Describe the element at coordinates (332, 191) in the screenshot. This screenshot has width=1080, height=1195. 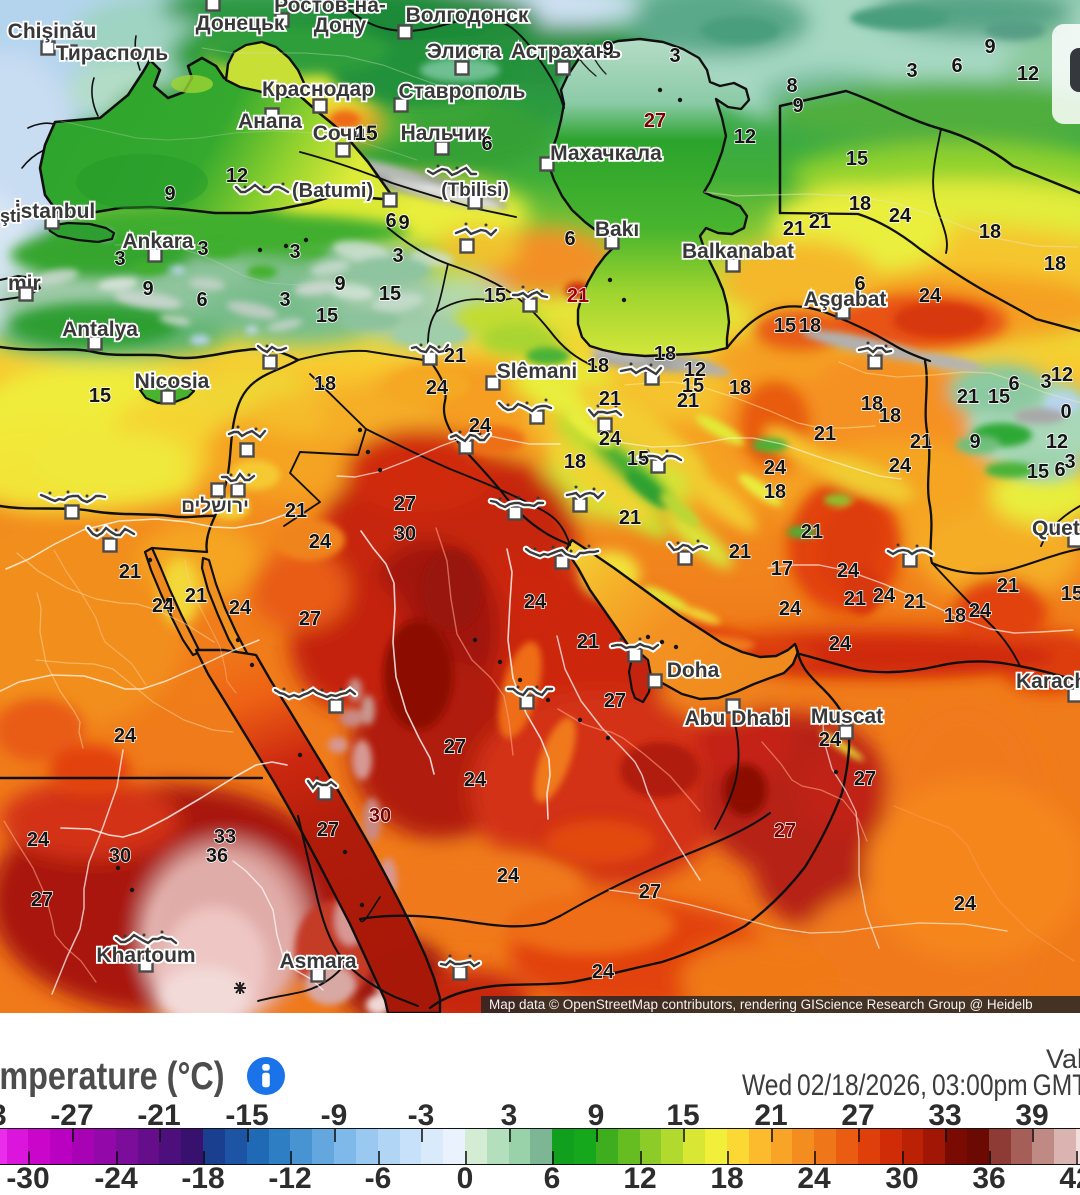
I see `svg-text: (Batumi)` at that location.